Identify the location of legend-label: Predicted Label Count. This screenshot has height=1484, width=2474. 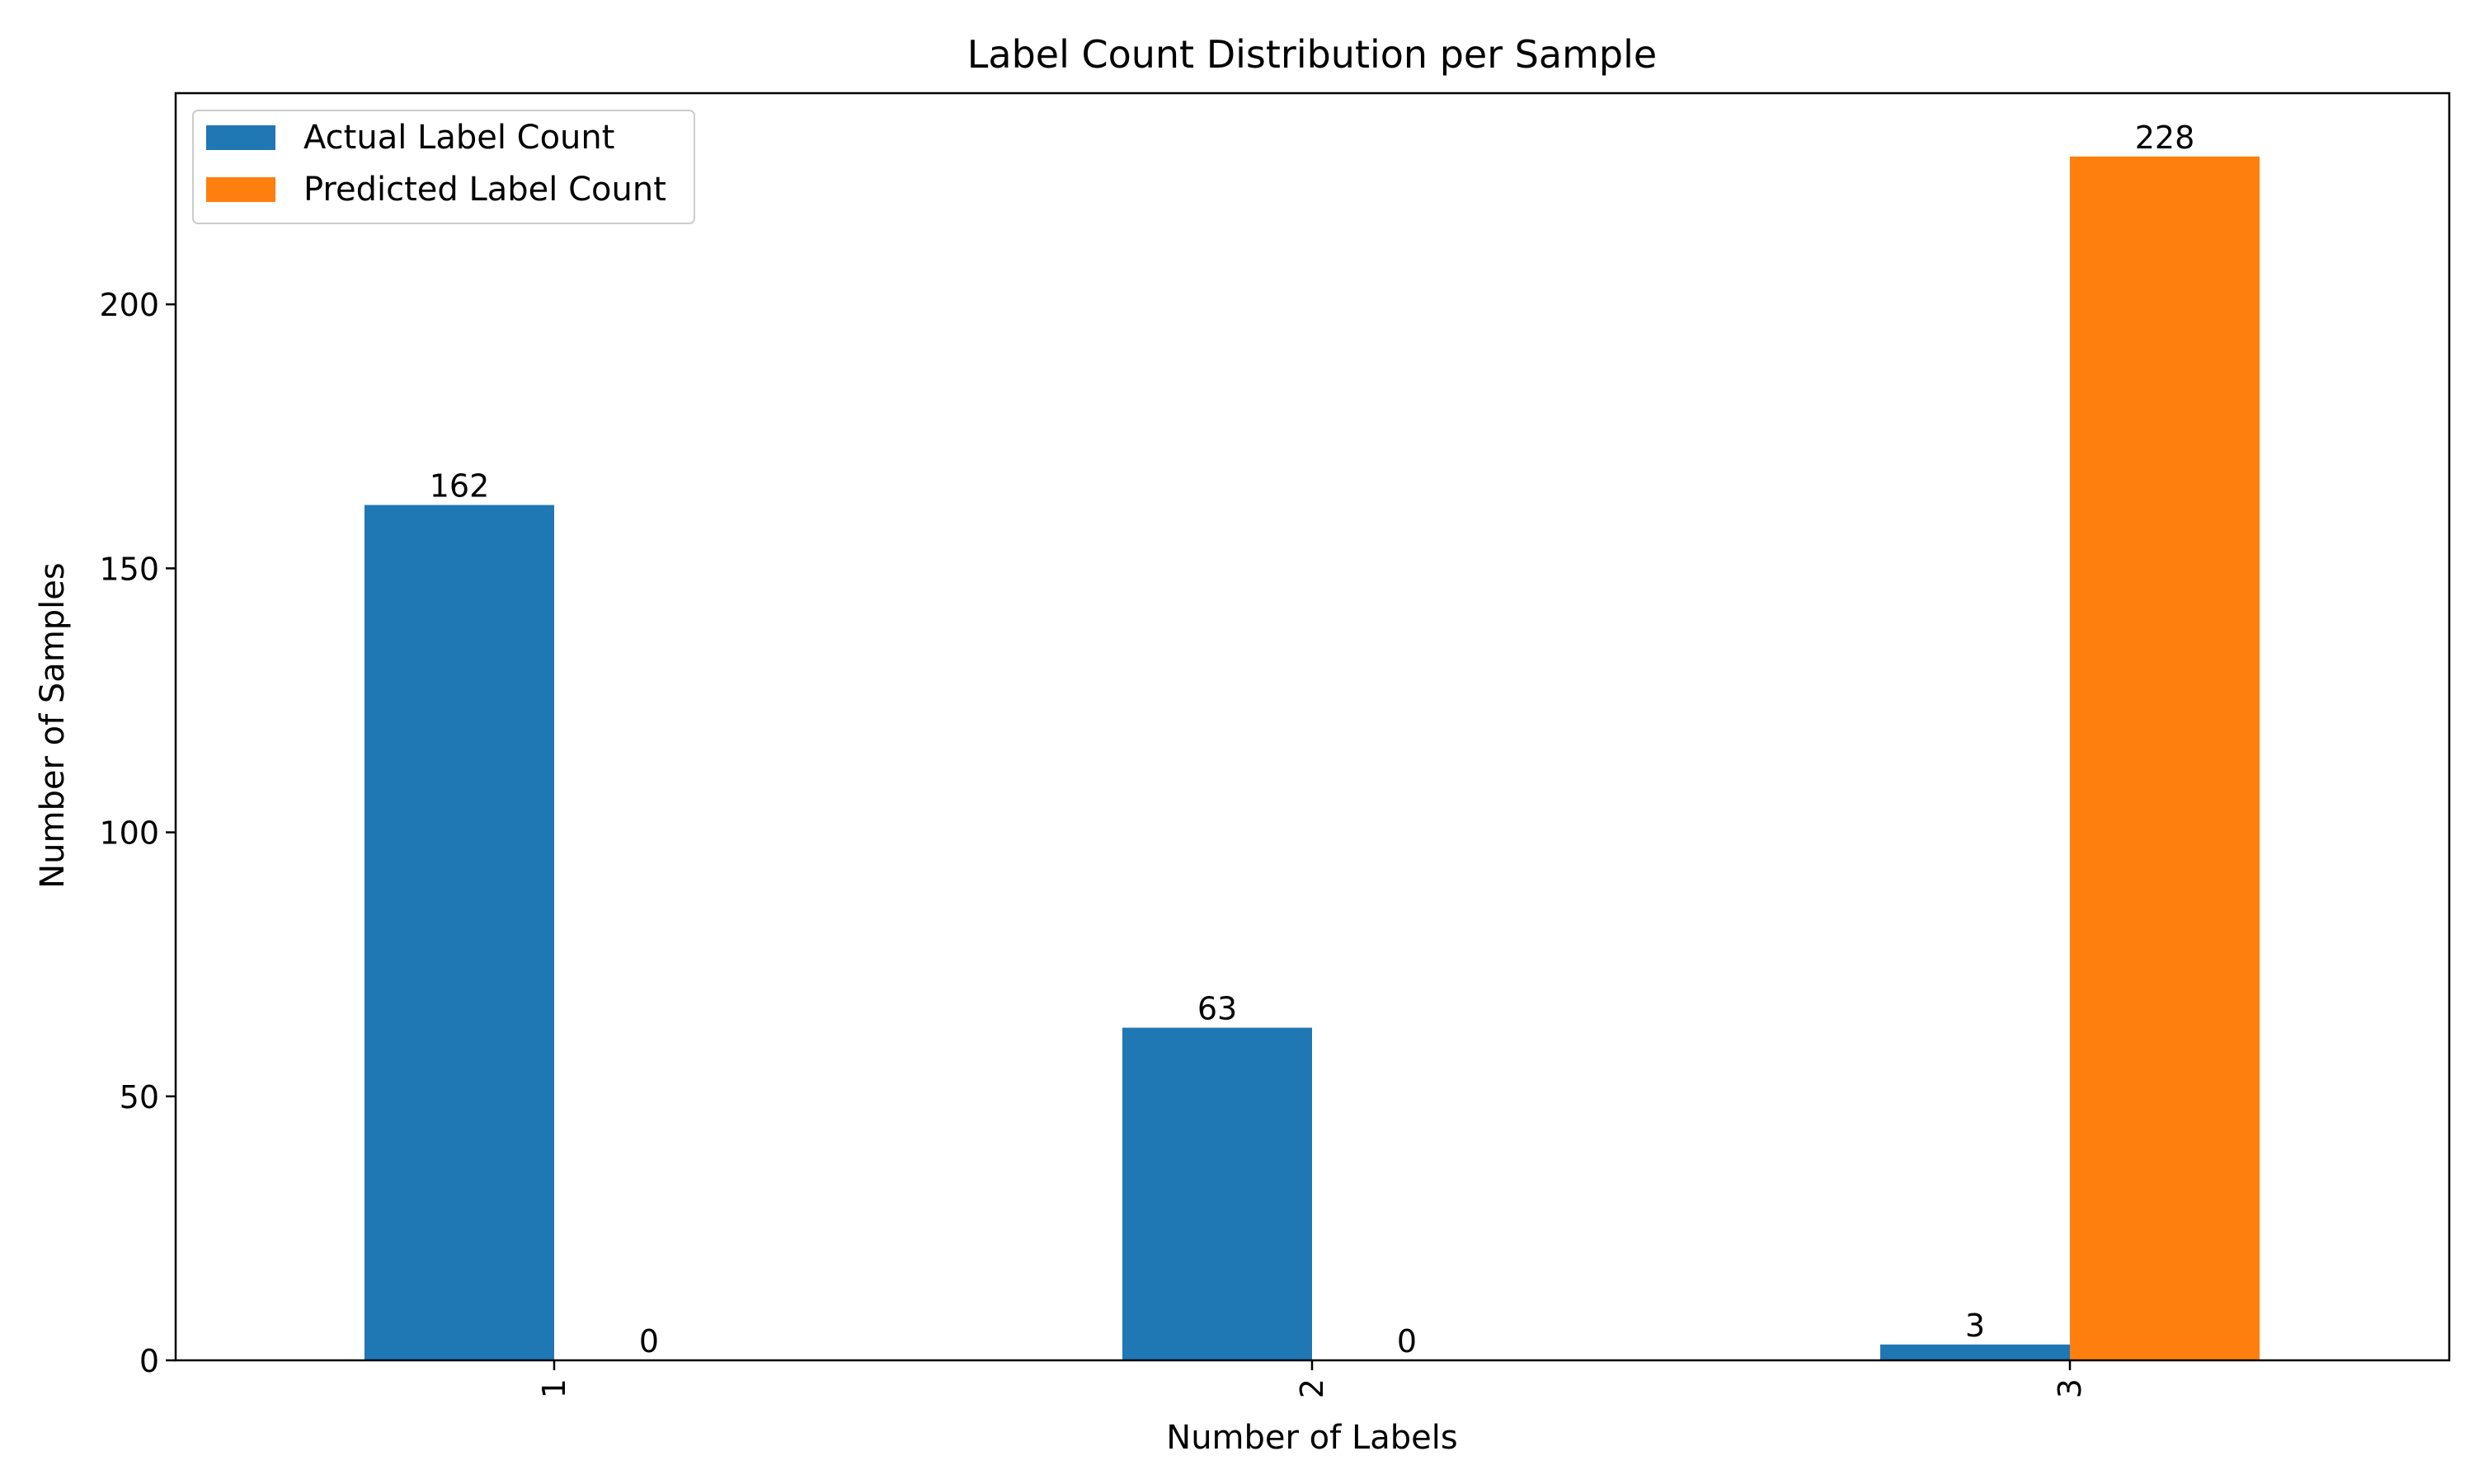
(484, 190).